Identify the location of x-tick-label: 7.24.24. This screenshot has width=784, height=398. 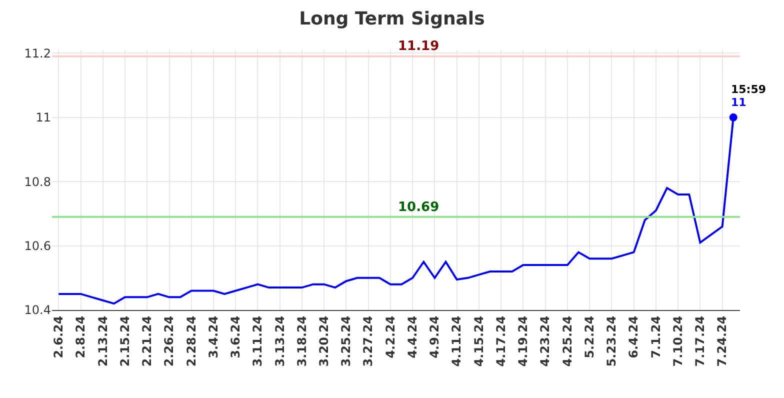
(722, 341).